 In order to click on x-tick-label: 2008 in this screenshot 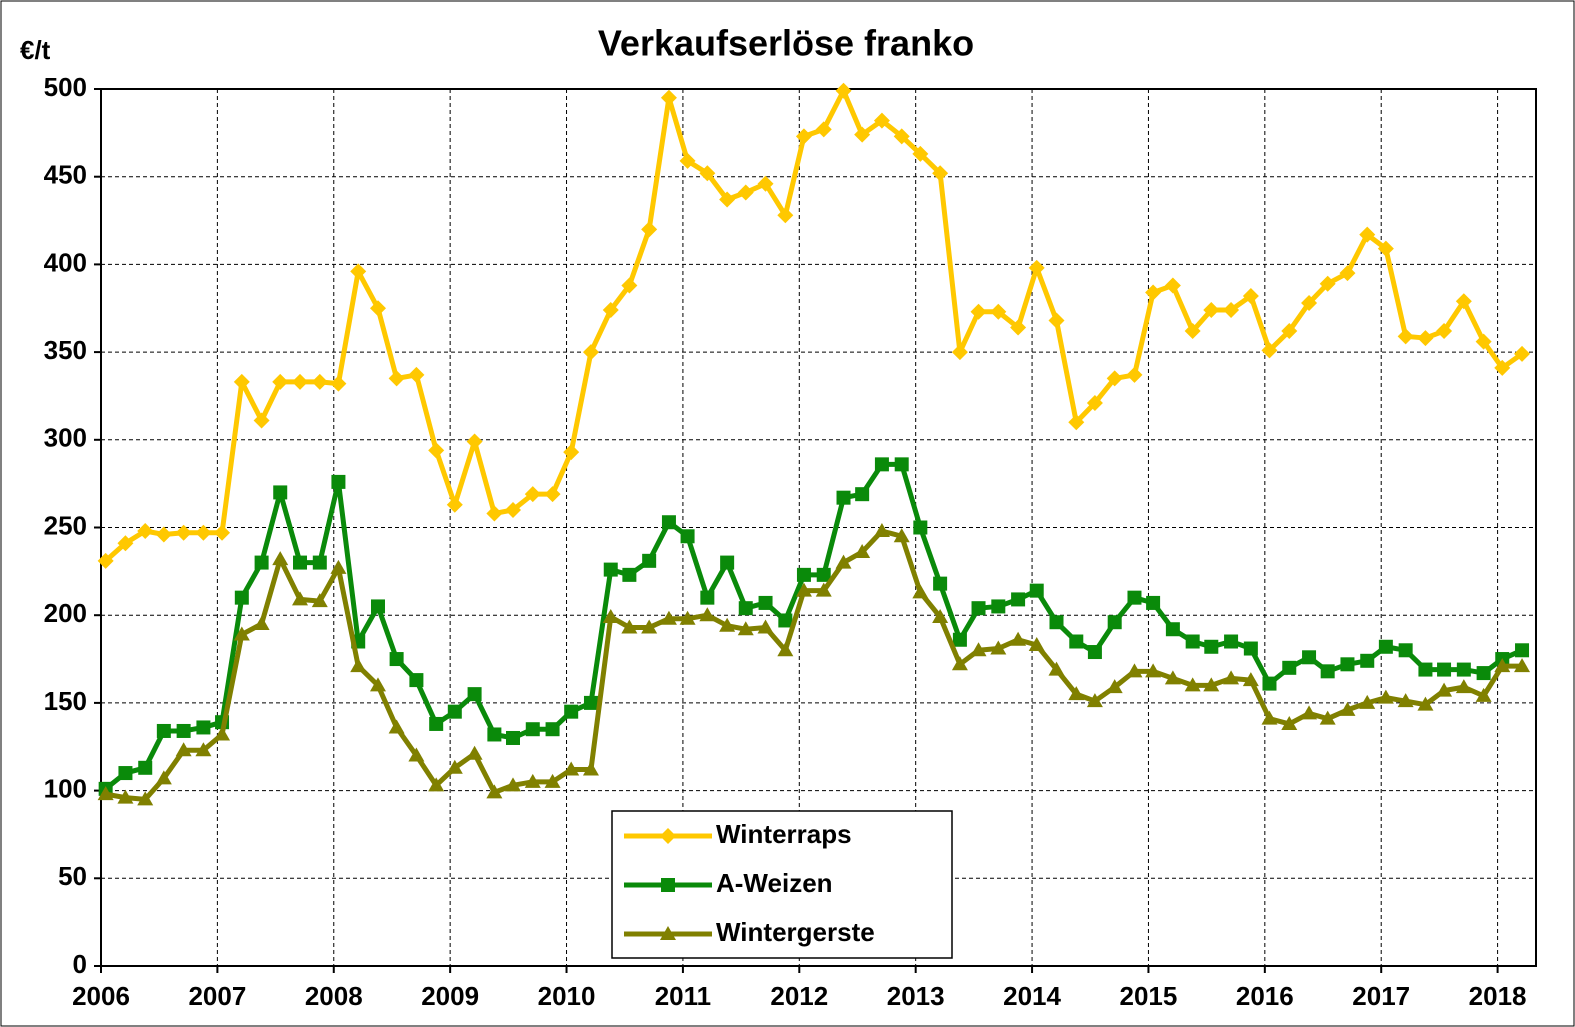, I will do `click(334, 996)`.